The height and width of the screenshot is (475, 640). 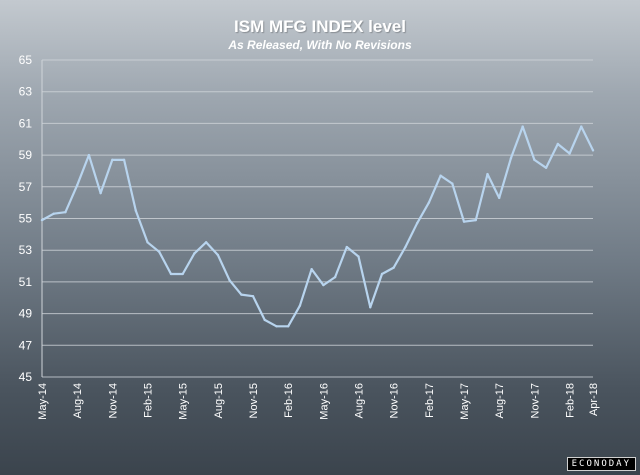 What do you see at coordinates (320, 45) in the screenshot?
I see `chart-subtitle: As Released, With No Revisions` at bounding box center [320, 45].